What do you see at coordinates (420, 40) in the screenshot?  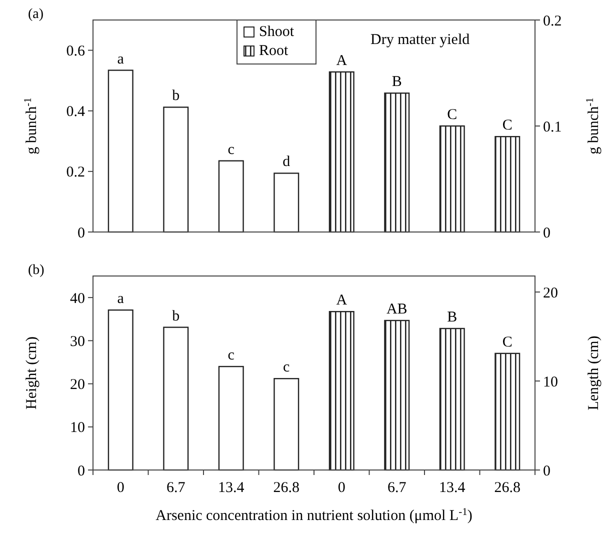 I see `annotation: Dry matter yield` at bounding box center [420, 40].